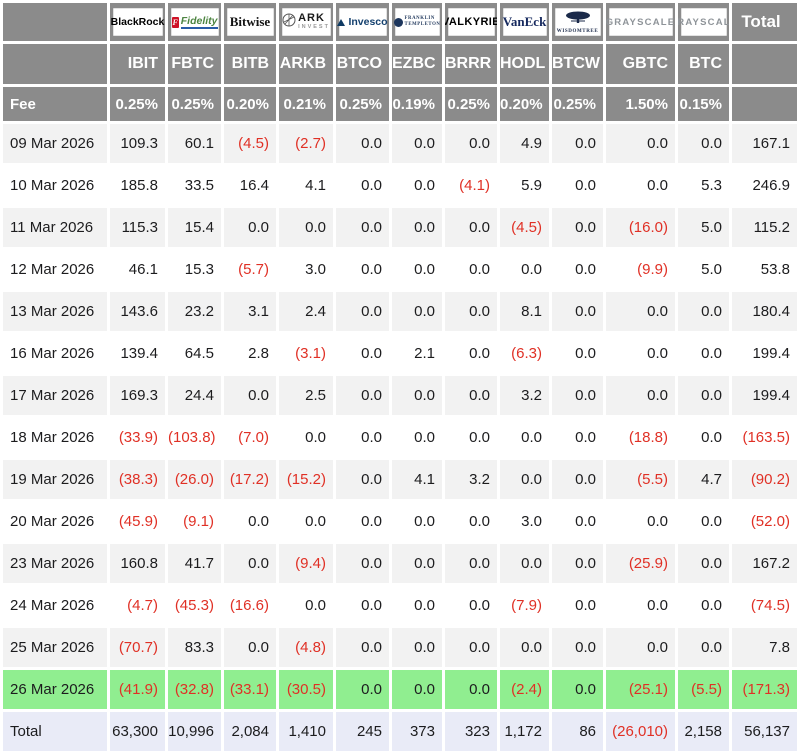 This screenshot has height=755, width=800. What do you see at coordinates (194, 104) in the screenshot?
I see `fee-fbtc: 0.25%` at bounding box center [194, 104].